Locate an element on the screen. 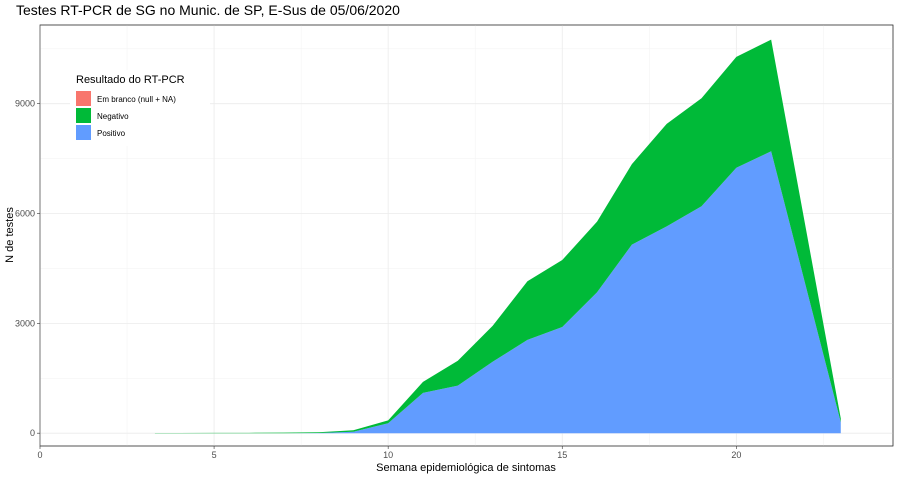 The height and width of the screenshot is (480, 900). x-tick-label: 20 is located at coordinates (736, 455).